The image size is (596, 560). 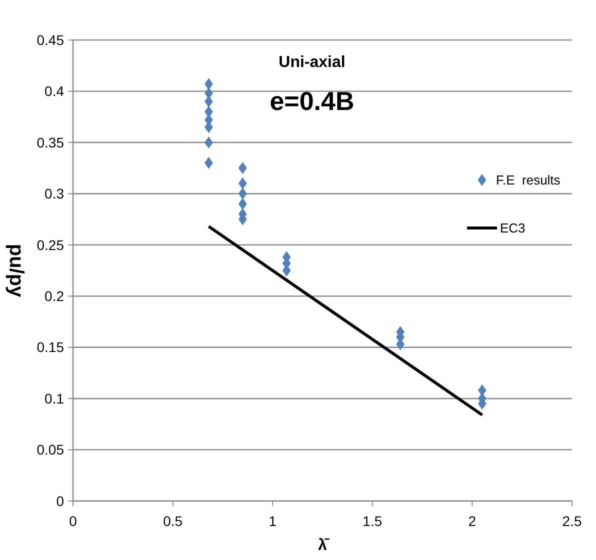 I want to click on x-tick-label: 1, so click(x=272, y=521).